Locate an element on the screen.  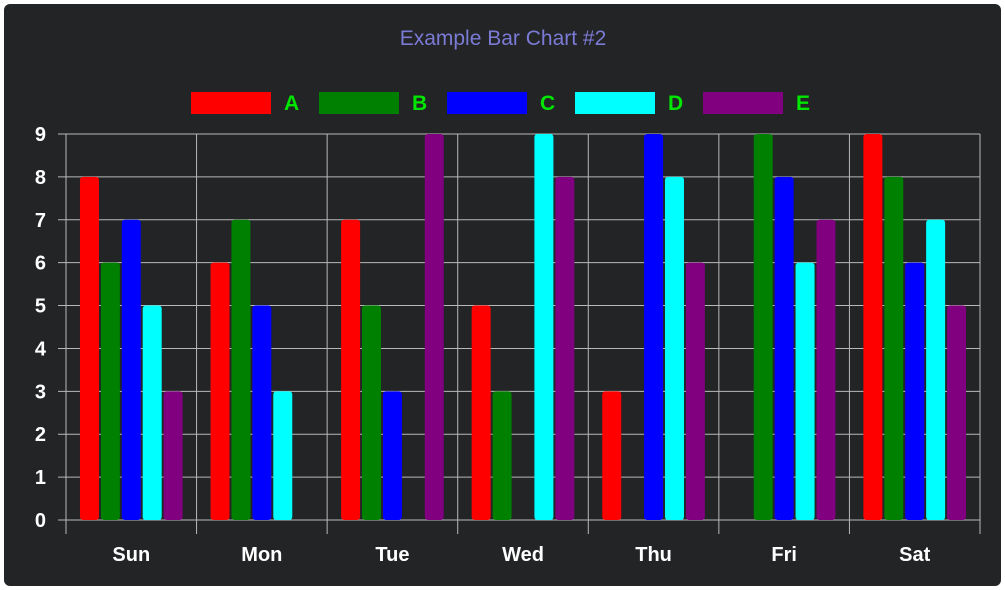
bar-c-thu is located at coordinates (654, 327).